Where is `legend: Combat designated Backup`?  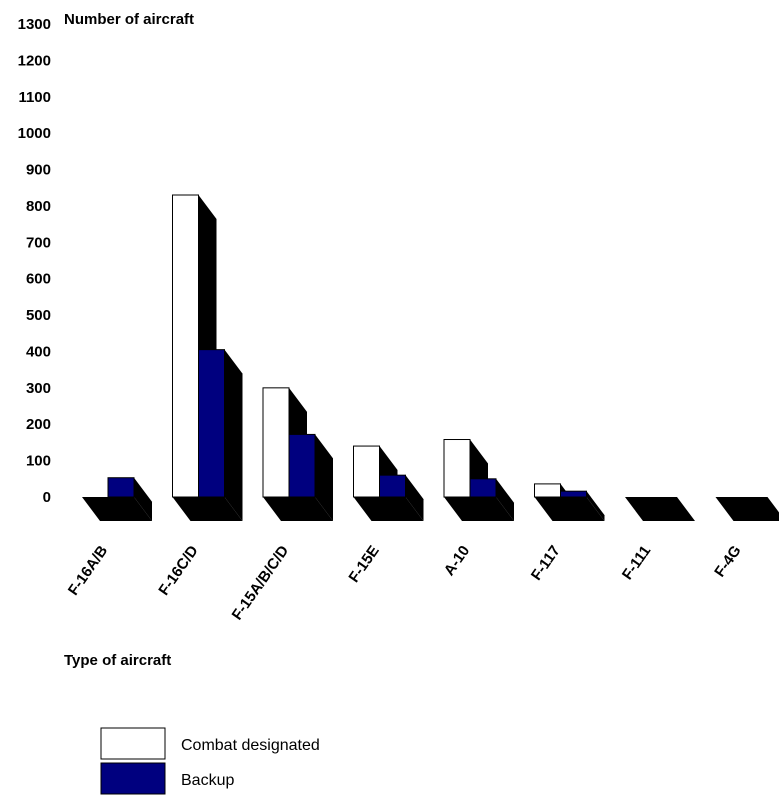
legend: Combat designated Backup is located at coordinates (210, 761).